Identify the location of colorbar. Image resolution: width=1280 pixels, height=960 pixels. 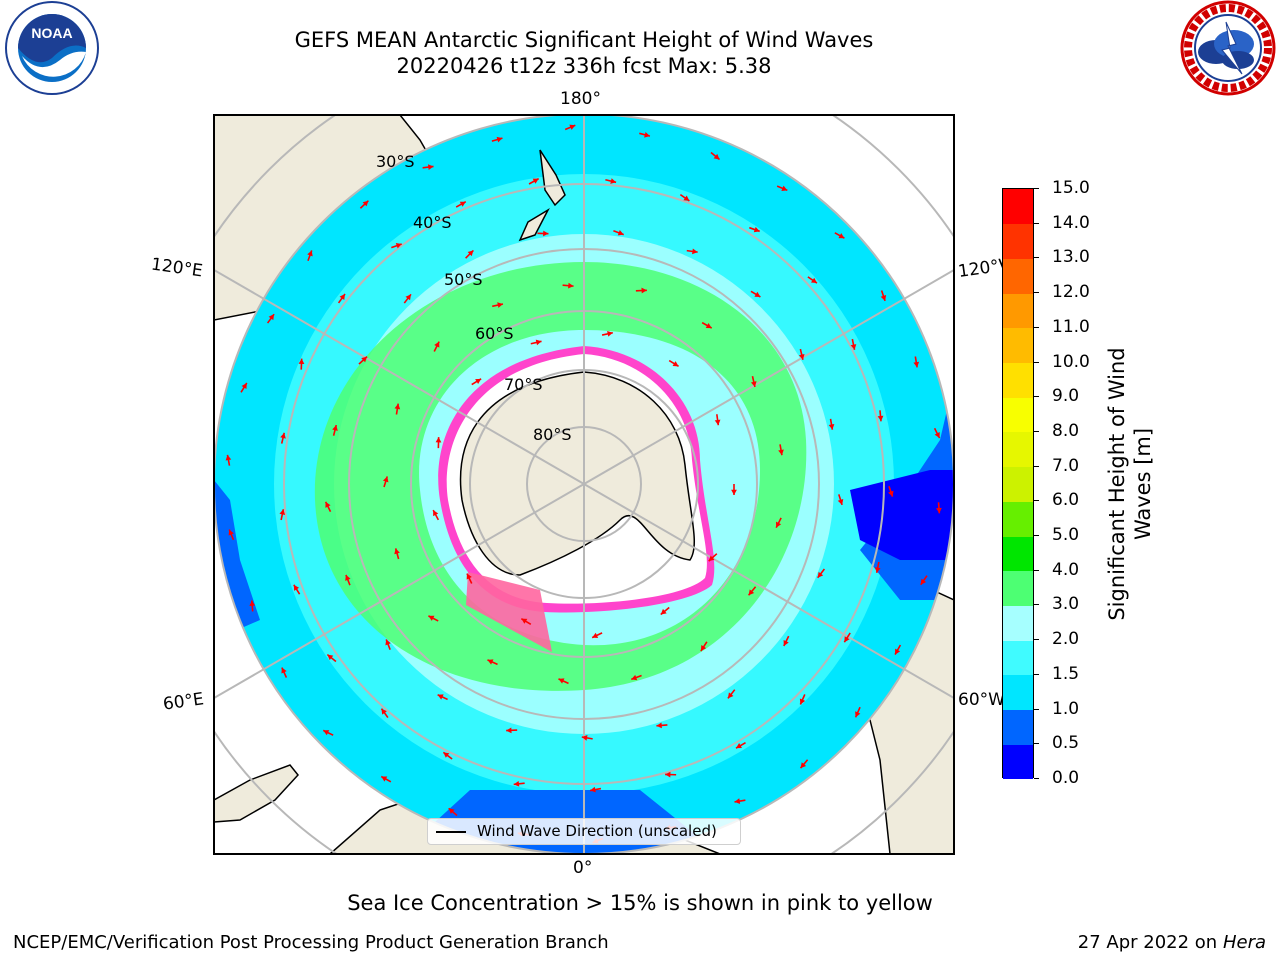
(1018, 484).